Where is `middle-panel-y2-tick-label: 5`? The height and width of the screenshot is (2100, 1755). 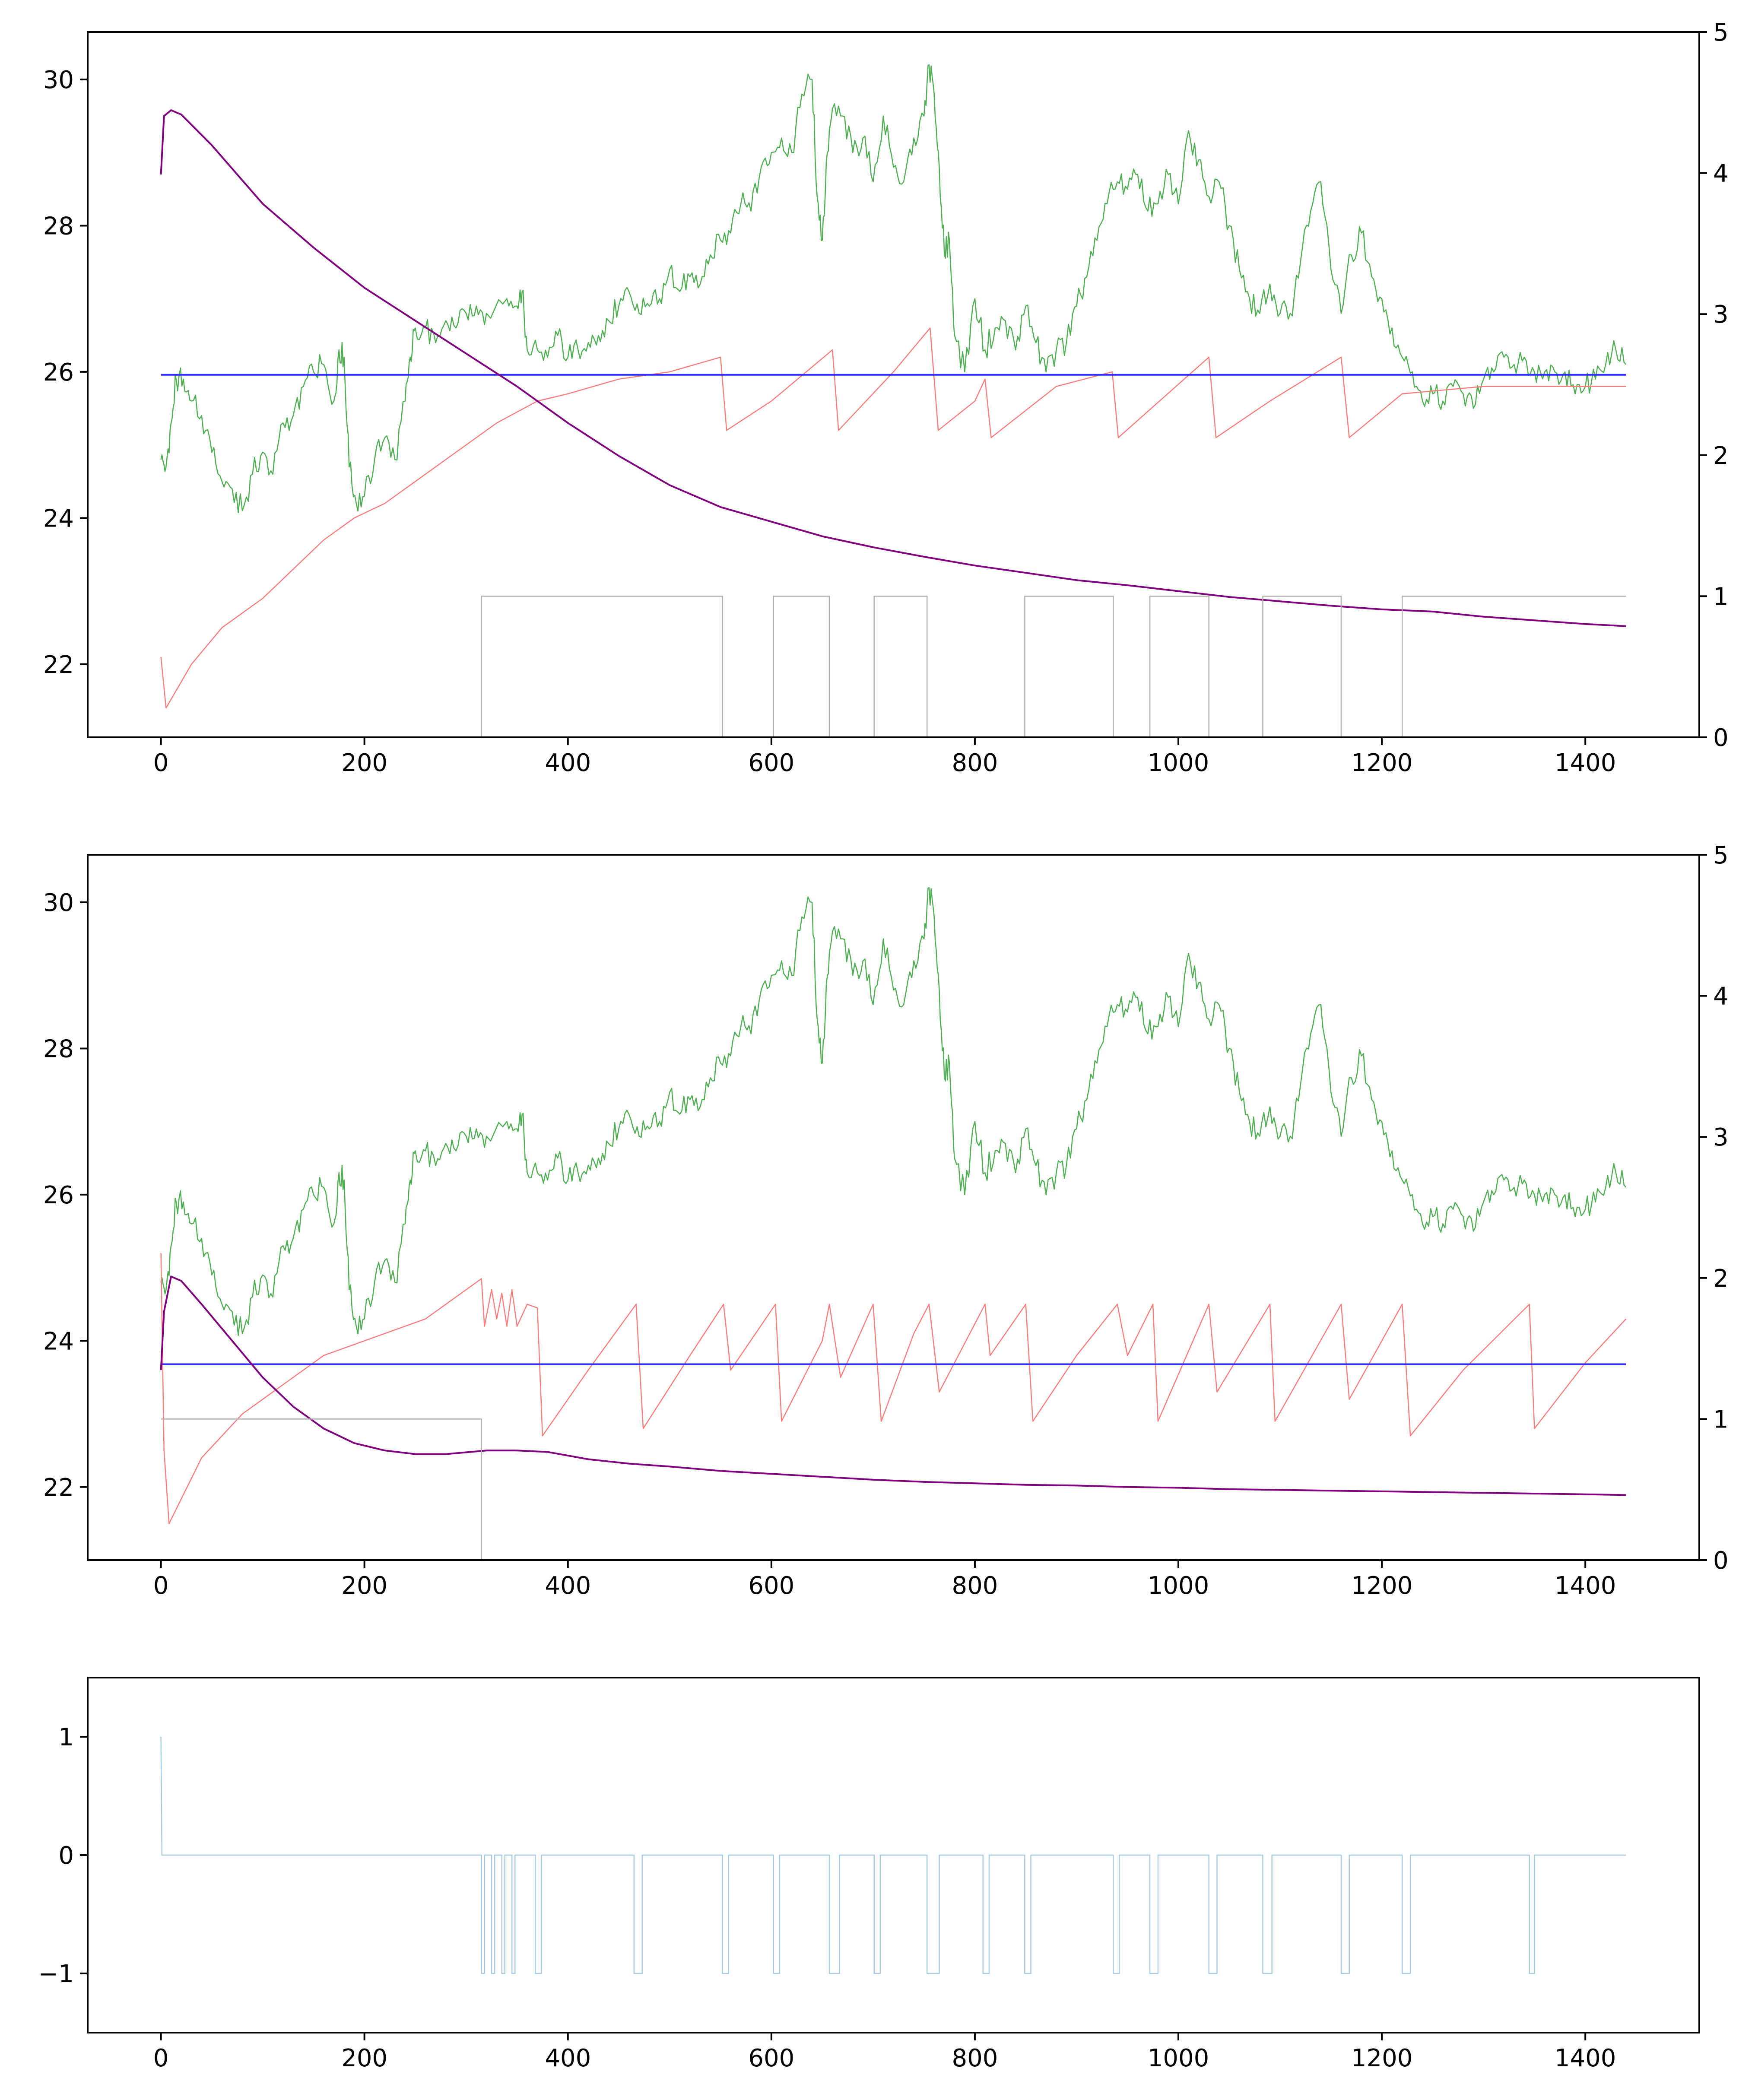 middle-panel-y2-tick-label: 5 is located at coordinates (1721, 855).